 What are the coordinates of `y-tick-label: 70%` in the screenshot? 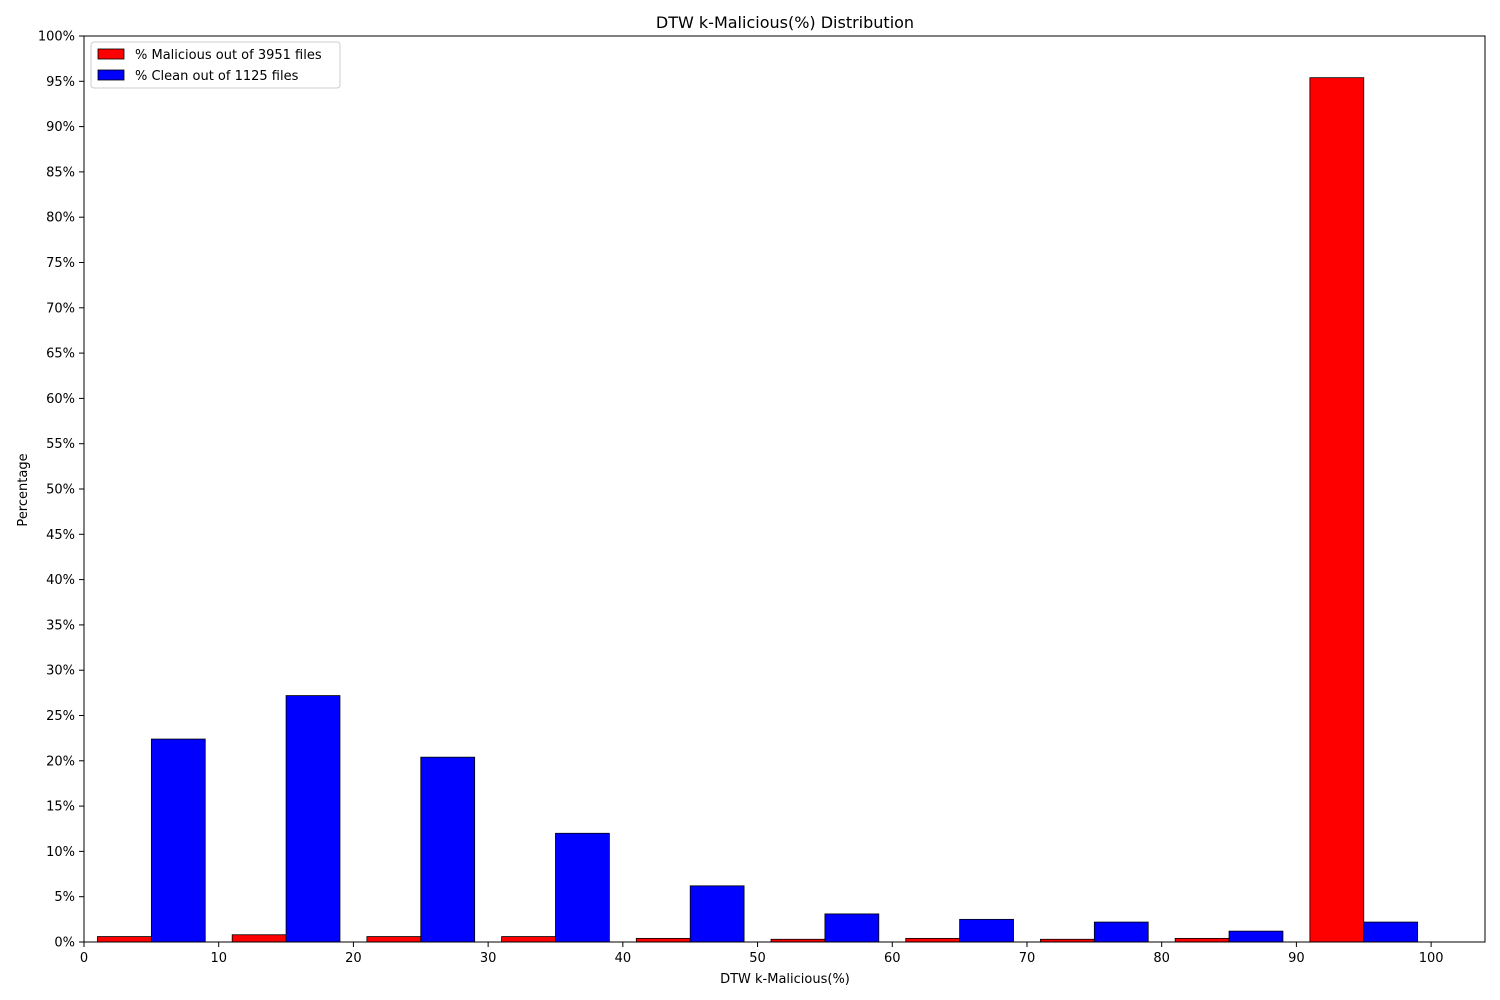 It's located at (60, 308).